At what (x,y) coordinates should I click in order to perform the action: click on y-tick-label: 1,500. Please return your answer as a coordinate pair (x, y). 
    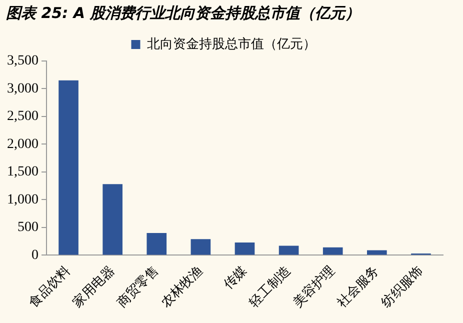
    Looking at the image, I should click on (22, 172).